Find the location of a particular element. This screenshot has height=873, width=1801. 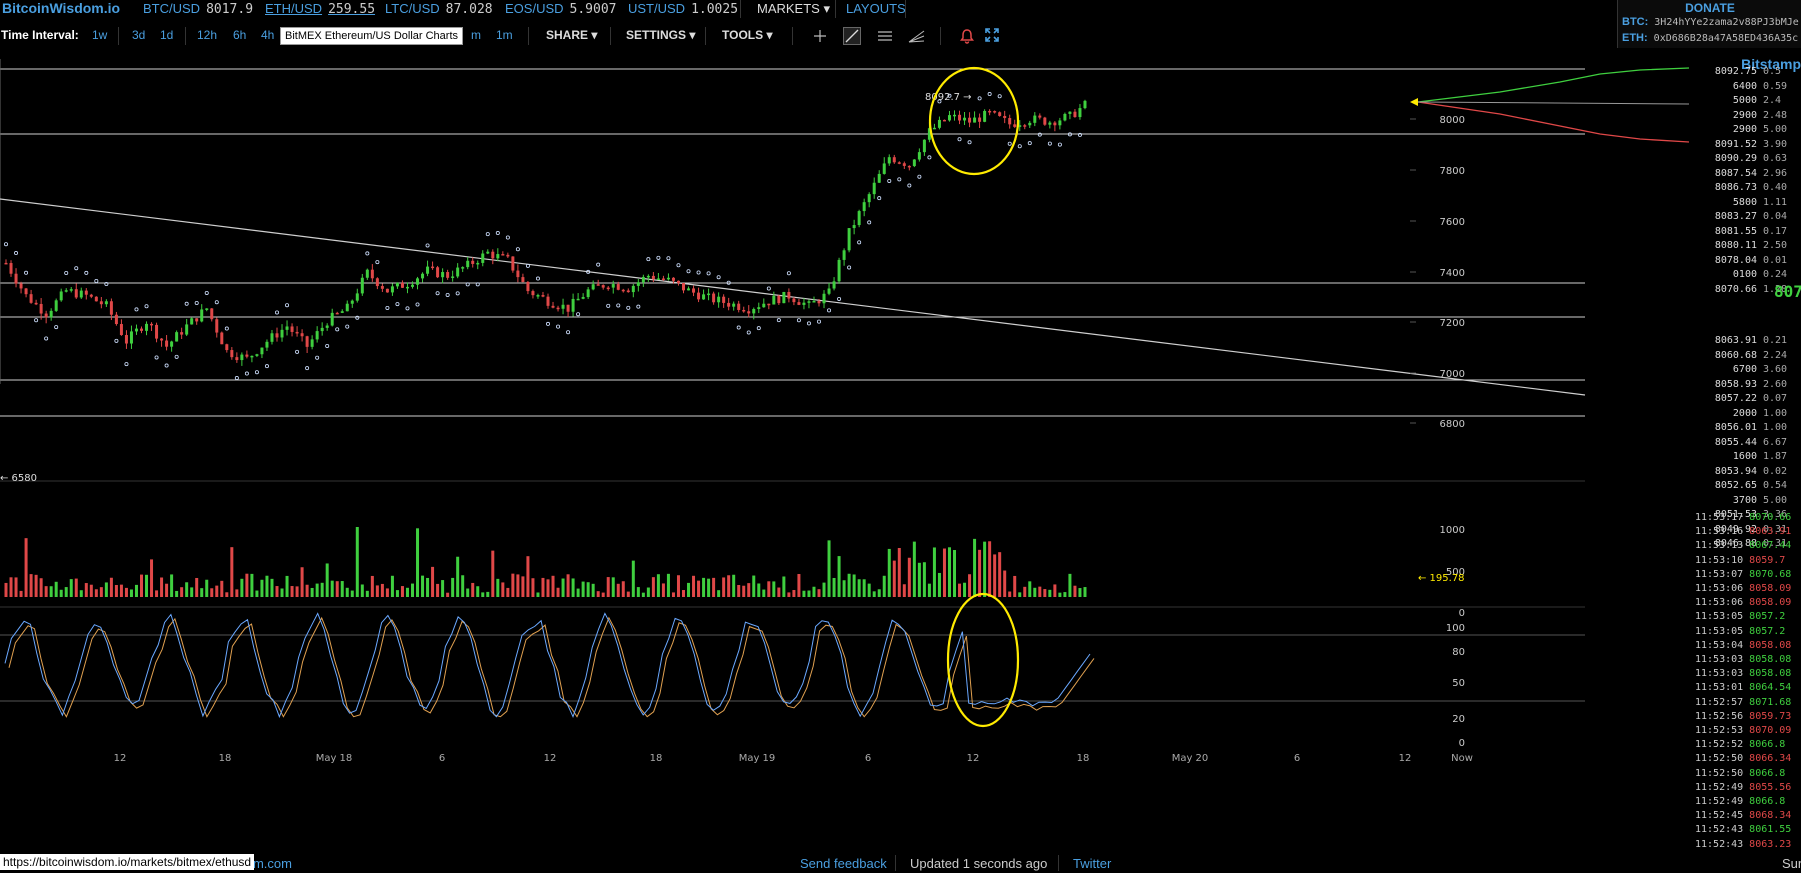

interval-partial: m is located at coordinates (476, 35).